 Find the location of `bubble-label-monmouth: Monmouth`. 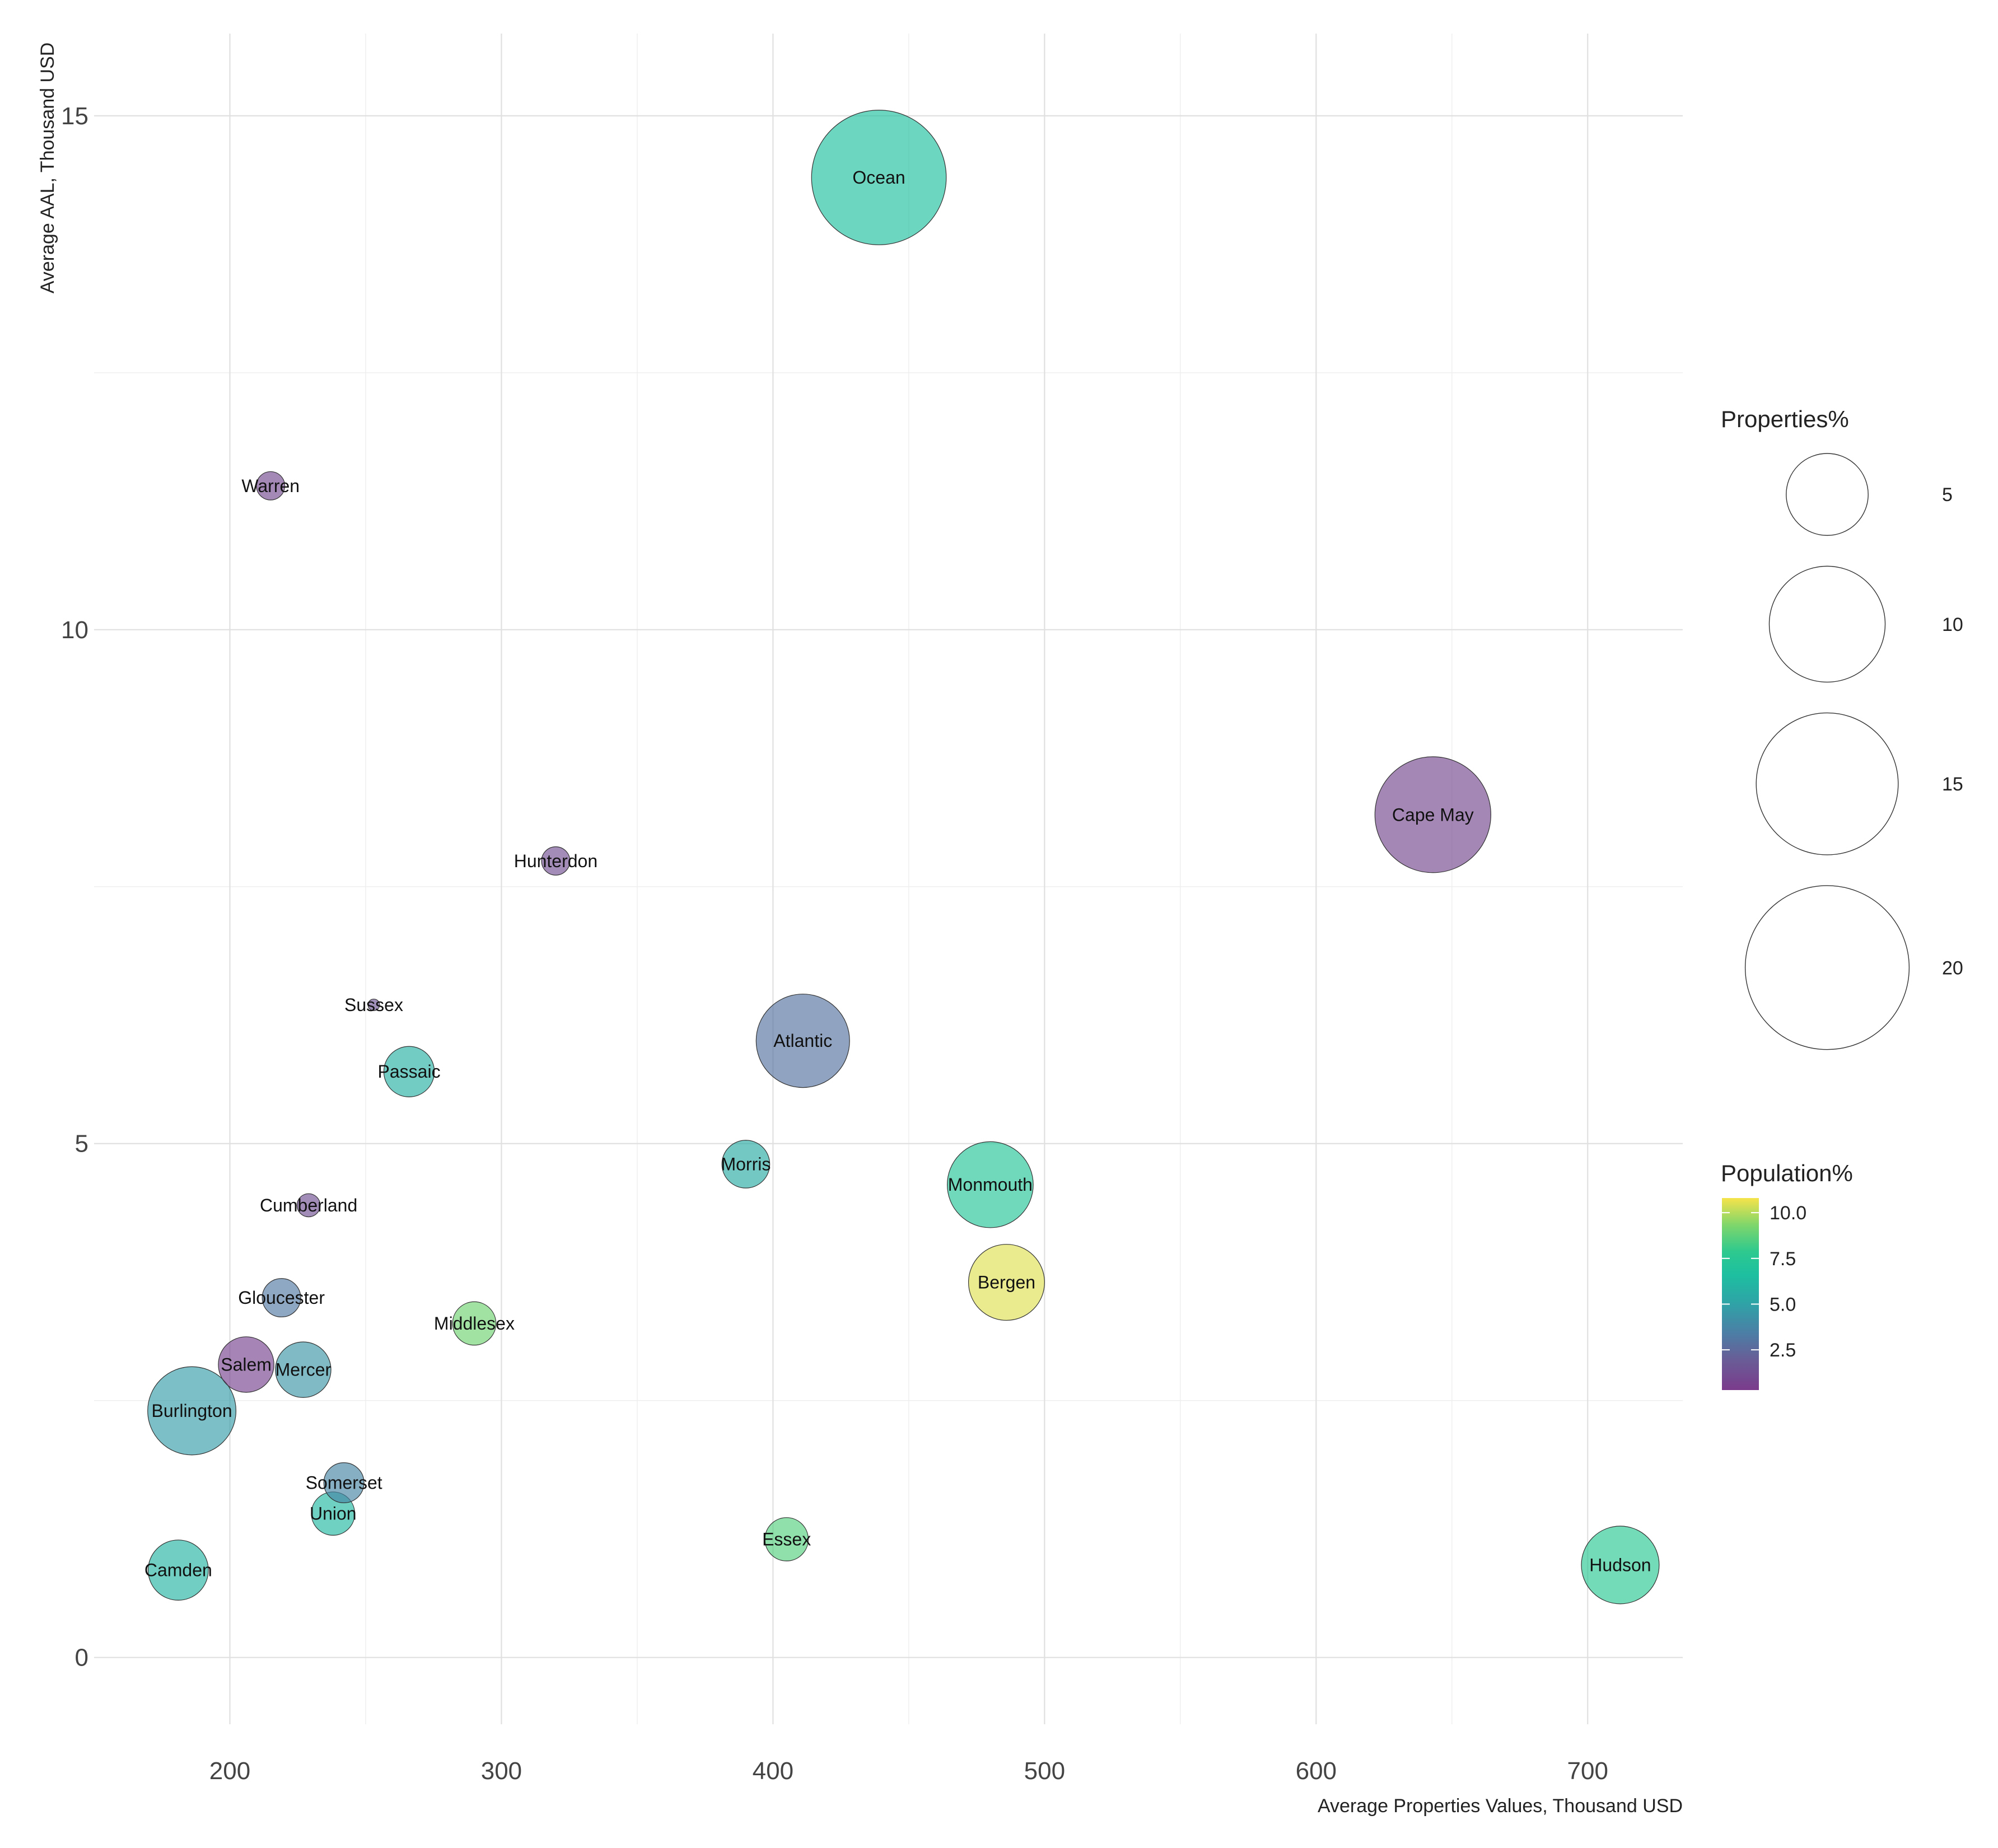

bubble-label-monmouth: Monmouth is located at coordinates (990, 1185).